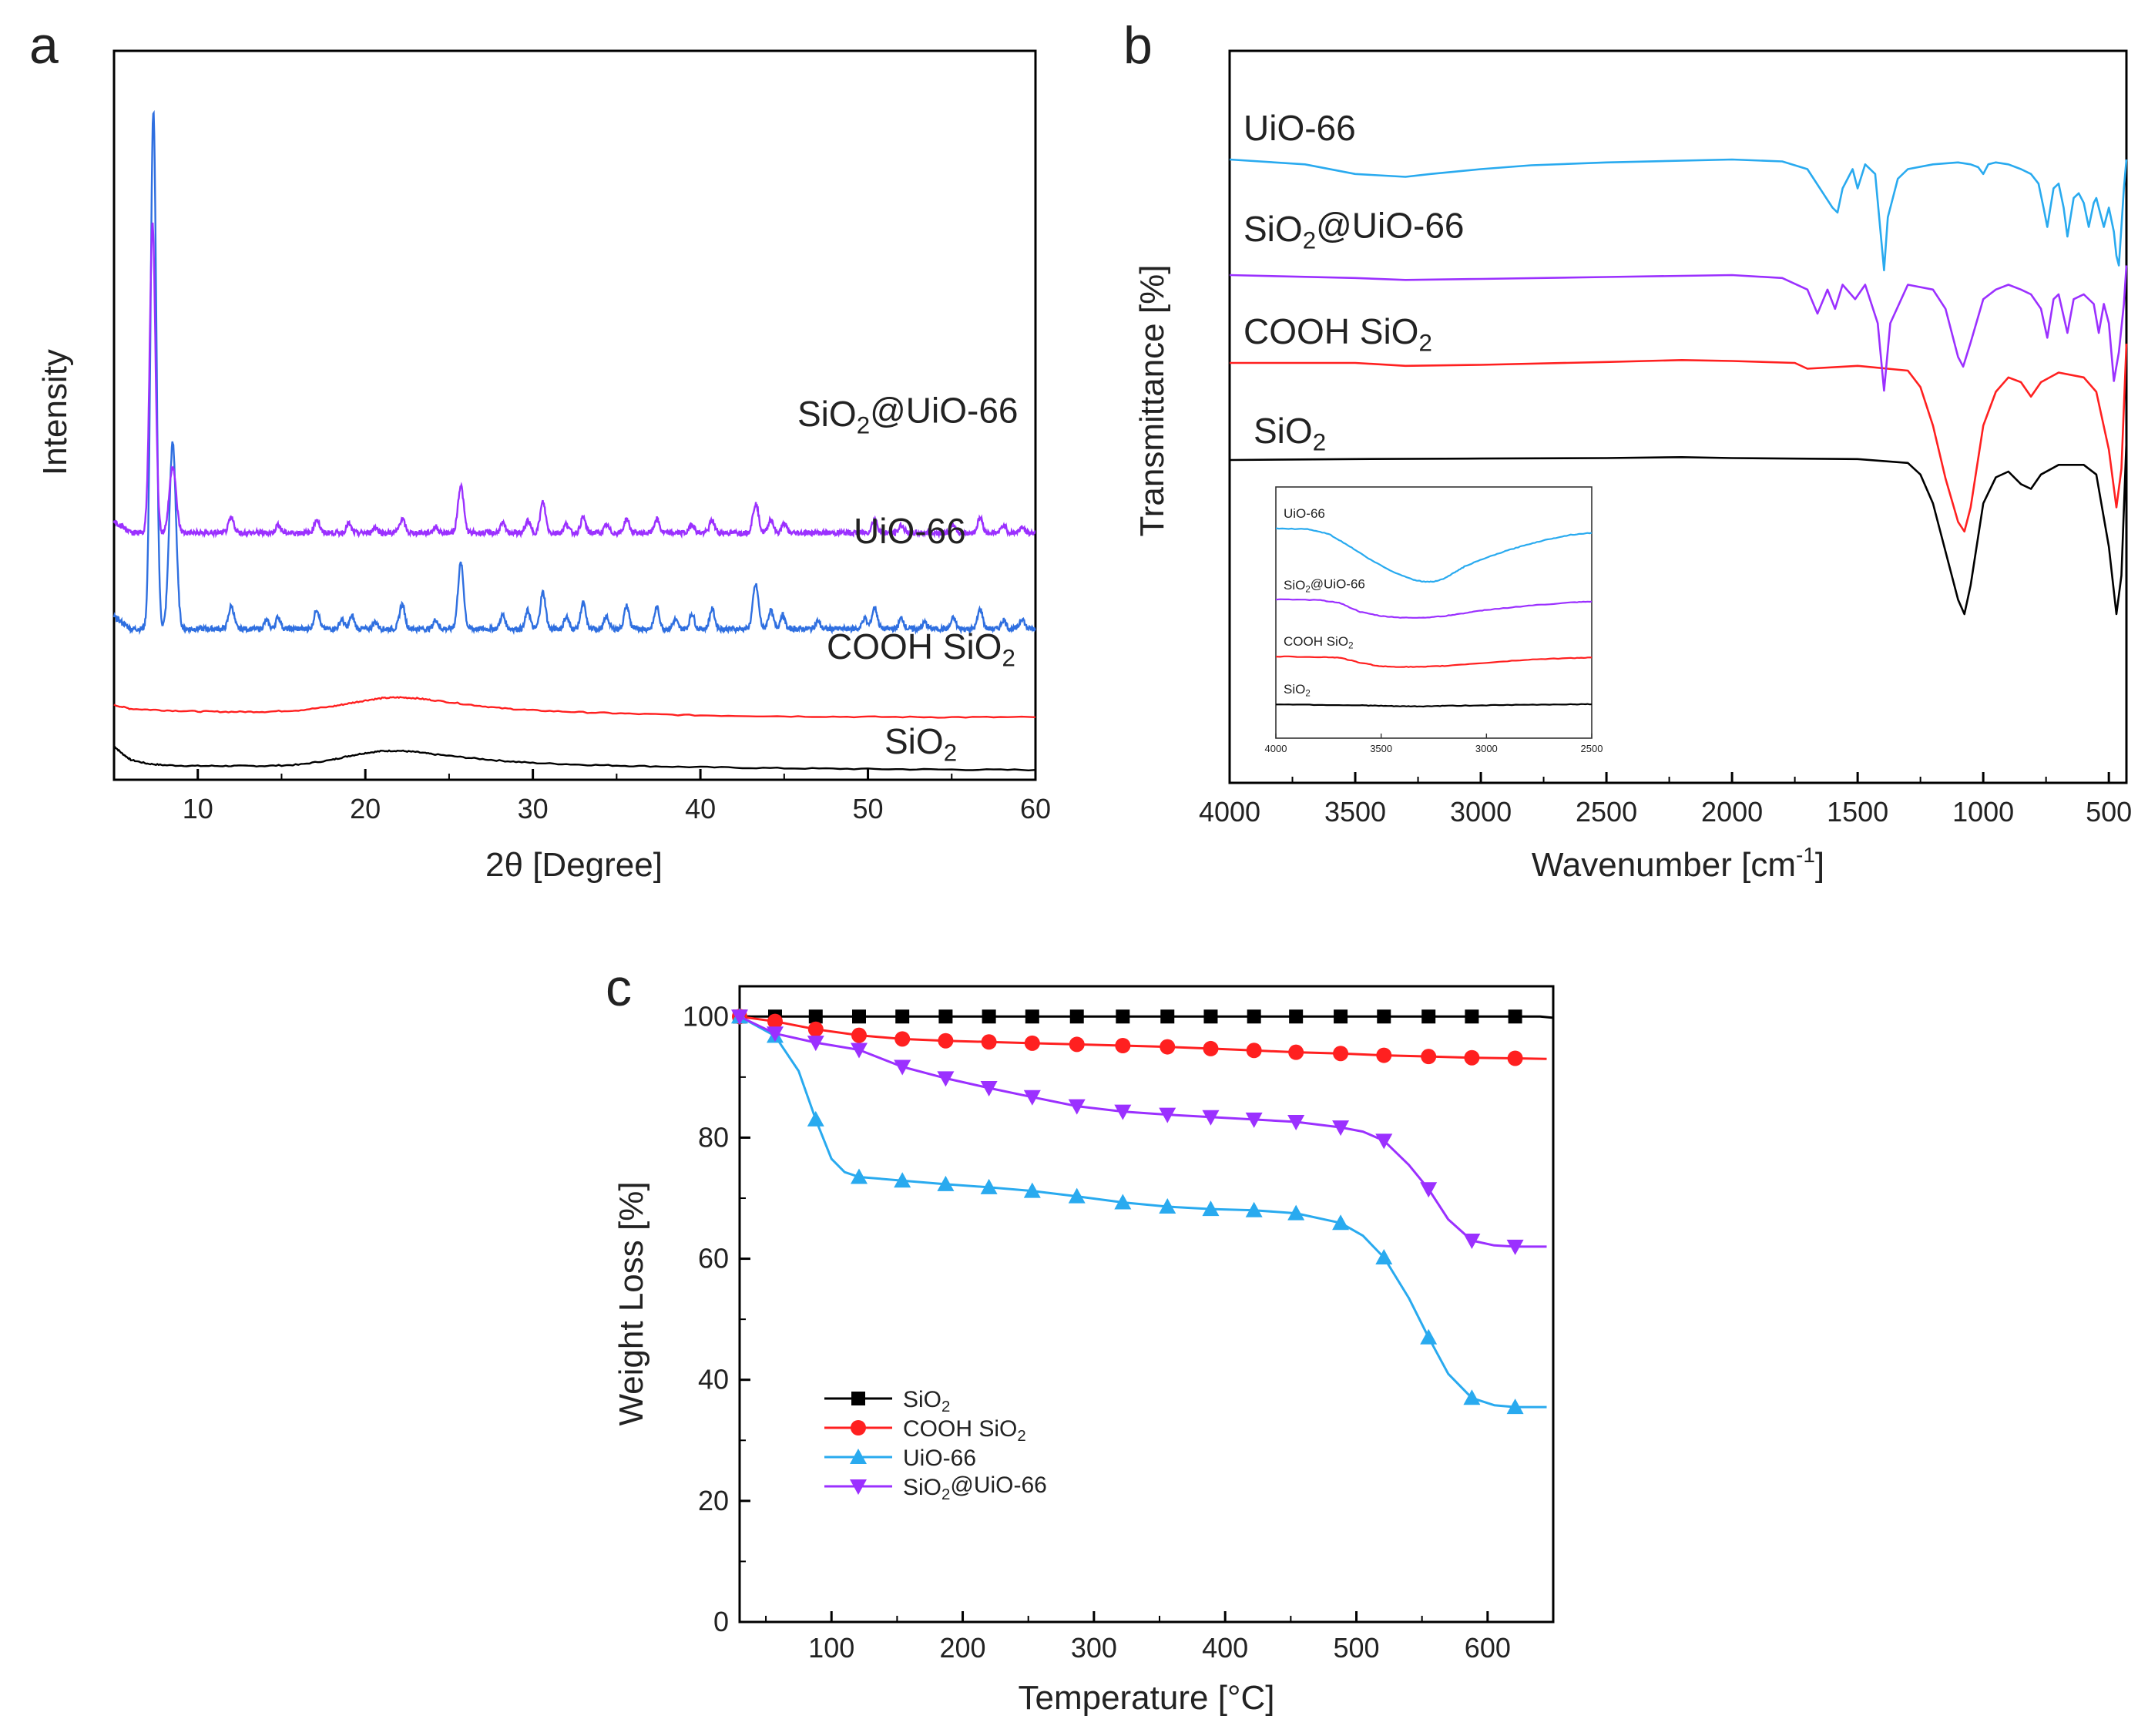  I want to click on inset-label-3: UiO-66, so click(1304, 514).